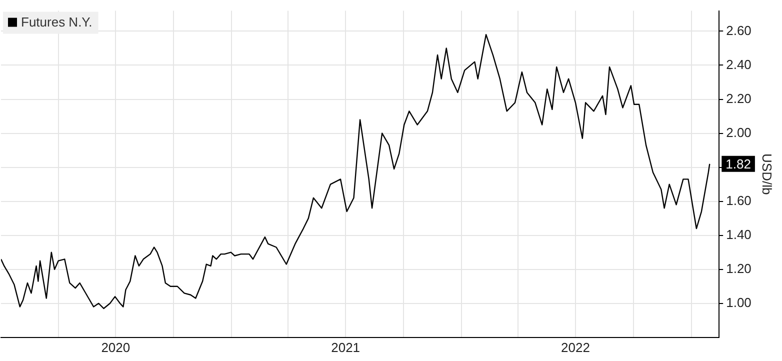 The width and height of the screenshot is (782, 361). I want to click on annotation: 1.82, so click(738, 164).